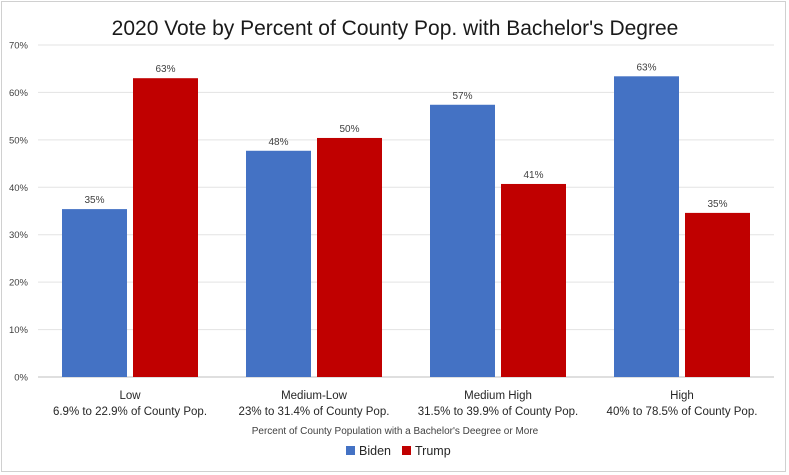 This screenshot has height=475, width=789. I want to click on data-label: 48%, so click(278, 142).